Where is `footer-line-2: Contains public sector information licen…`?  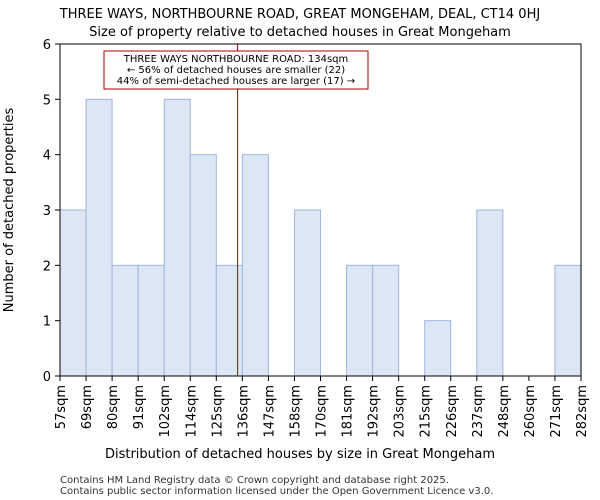
footer-line-2: Contains public sector information licen… is located at coordinates (276, 491).